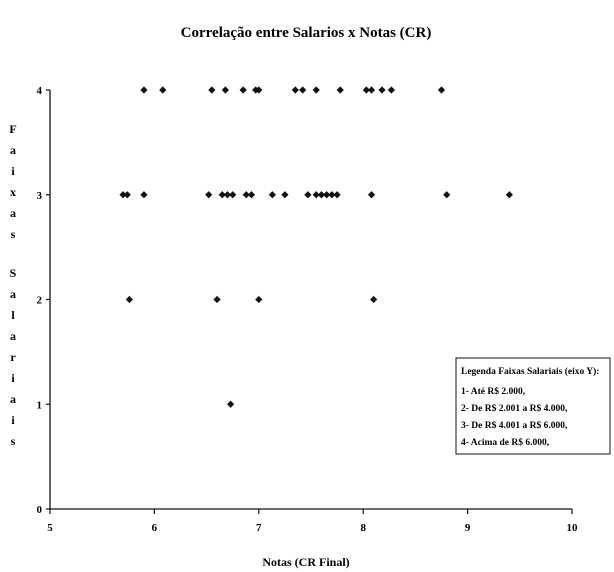 This screenshot has height=572, width=614. Describe the element at coordinates (12, 129) in the screenshot. I see `y-axis-label-char: F` at that location.